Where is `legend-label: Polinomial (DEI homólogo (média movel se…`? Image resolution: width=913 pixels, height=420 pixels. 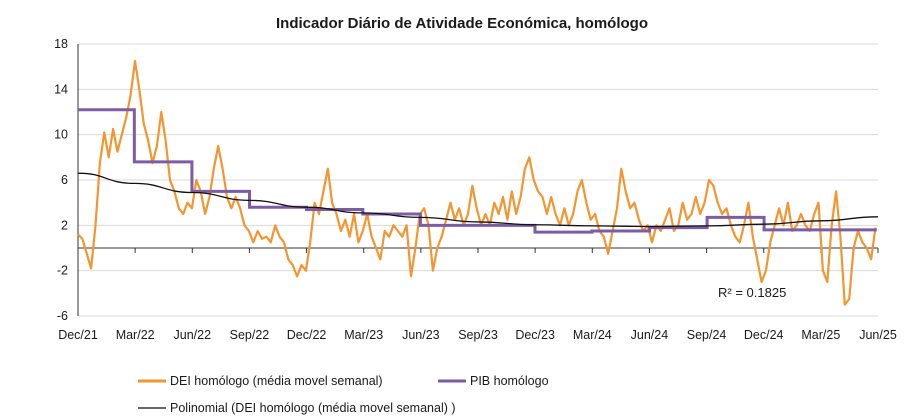
legend-label: Polinomial (DEI homólogo (média movel se… is located at coordinates (313, 408).